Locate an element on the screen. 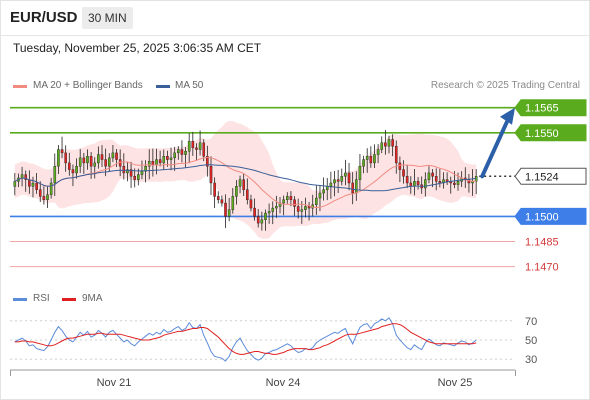 The image size is (590, 400). ma20-legend-label: MA 20 + Bollinger Bands is located at coordinates (88, 85).